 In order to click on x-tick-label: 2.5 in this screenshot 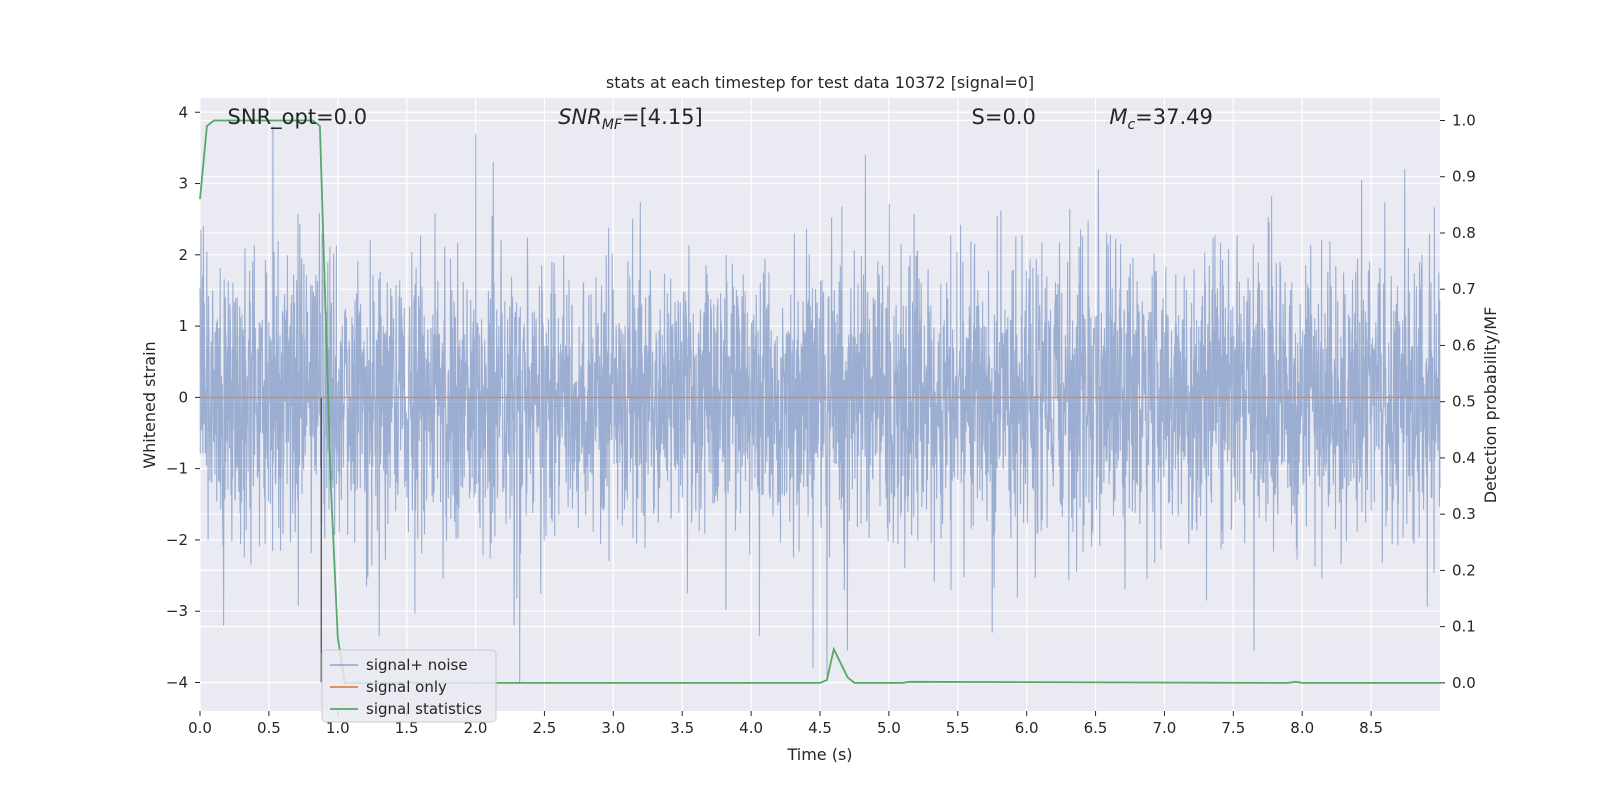, I will do `click(545, 728)`.